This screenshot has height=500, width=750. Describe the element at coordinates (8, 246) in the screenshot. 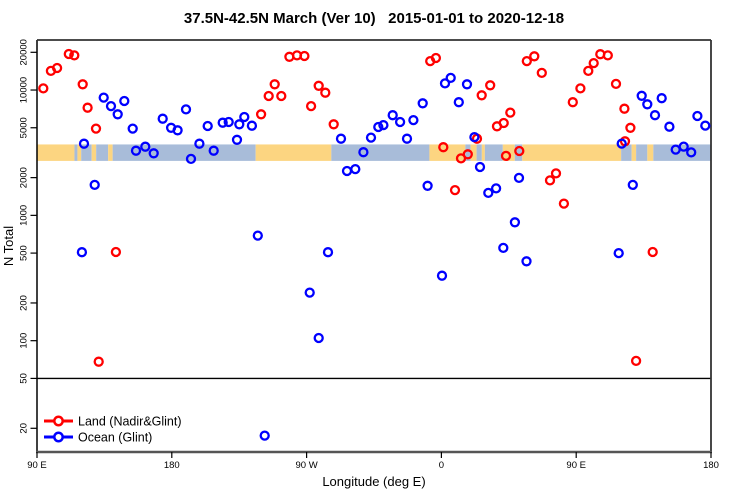

I see `y-axis-title: N Total` at that location.